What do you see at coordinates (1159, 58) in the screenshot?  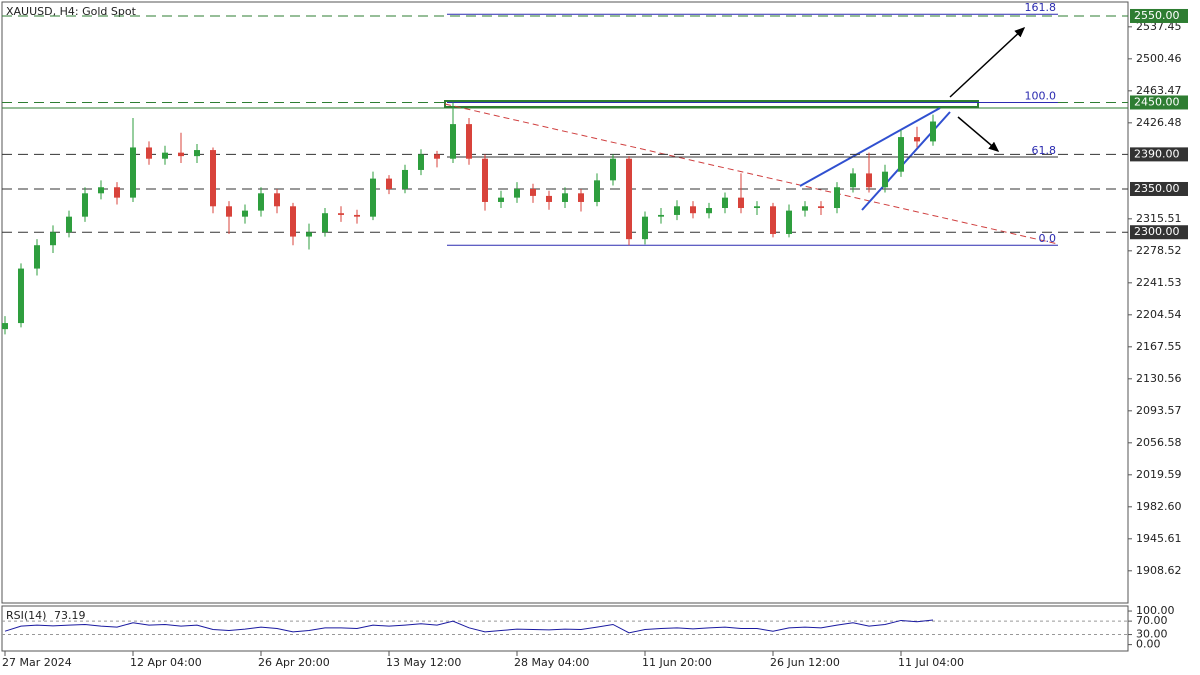 I see `y-tick-label: 2500.46` at bounding box center [1159, 58].